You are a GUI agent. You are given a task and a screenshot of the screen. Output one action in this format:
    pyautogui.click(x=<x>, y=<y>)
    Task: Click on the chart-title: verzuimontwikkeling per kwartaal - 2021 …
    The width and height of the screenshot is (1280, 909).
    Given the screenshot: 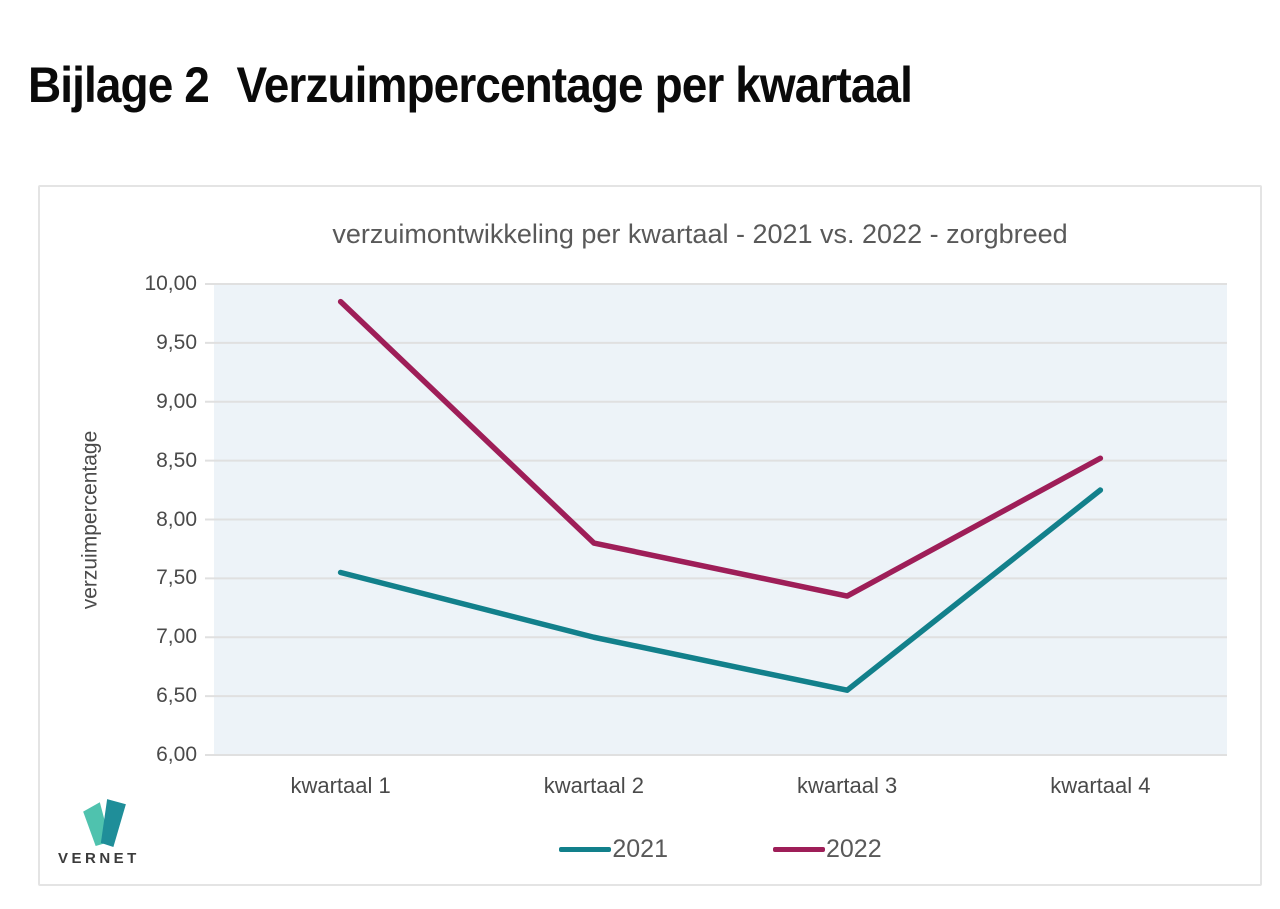 What is the action you would take?
    pyautogui.click(x=700, y=234)
    